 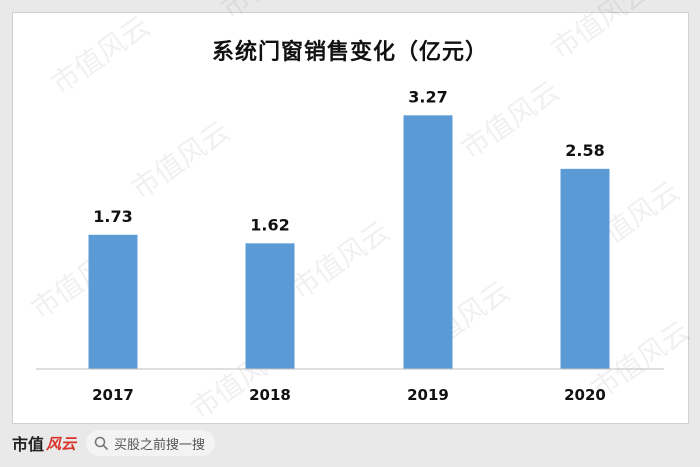 I want to click on bar-2019, so click(x=428, y=242).